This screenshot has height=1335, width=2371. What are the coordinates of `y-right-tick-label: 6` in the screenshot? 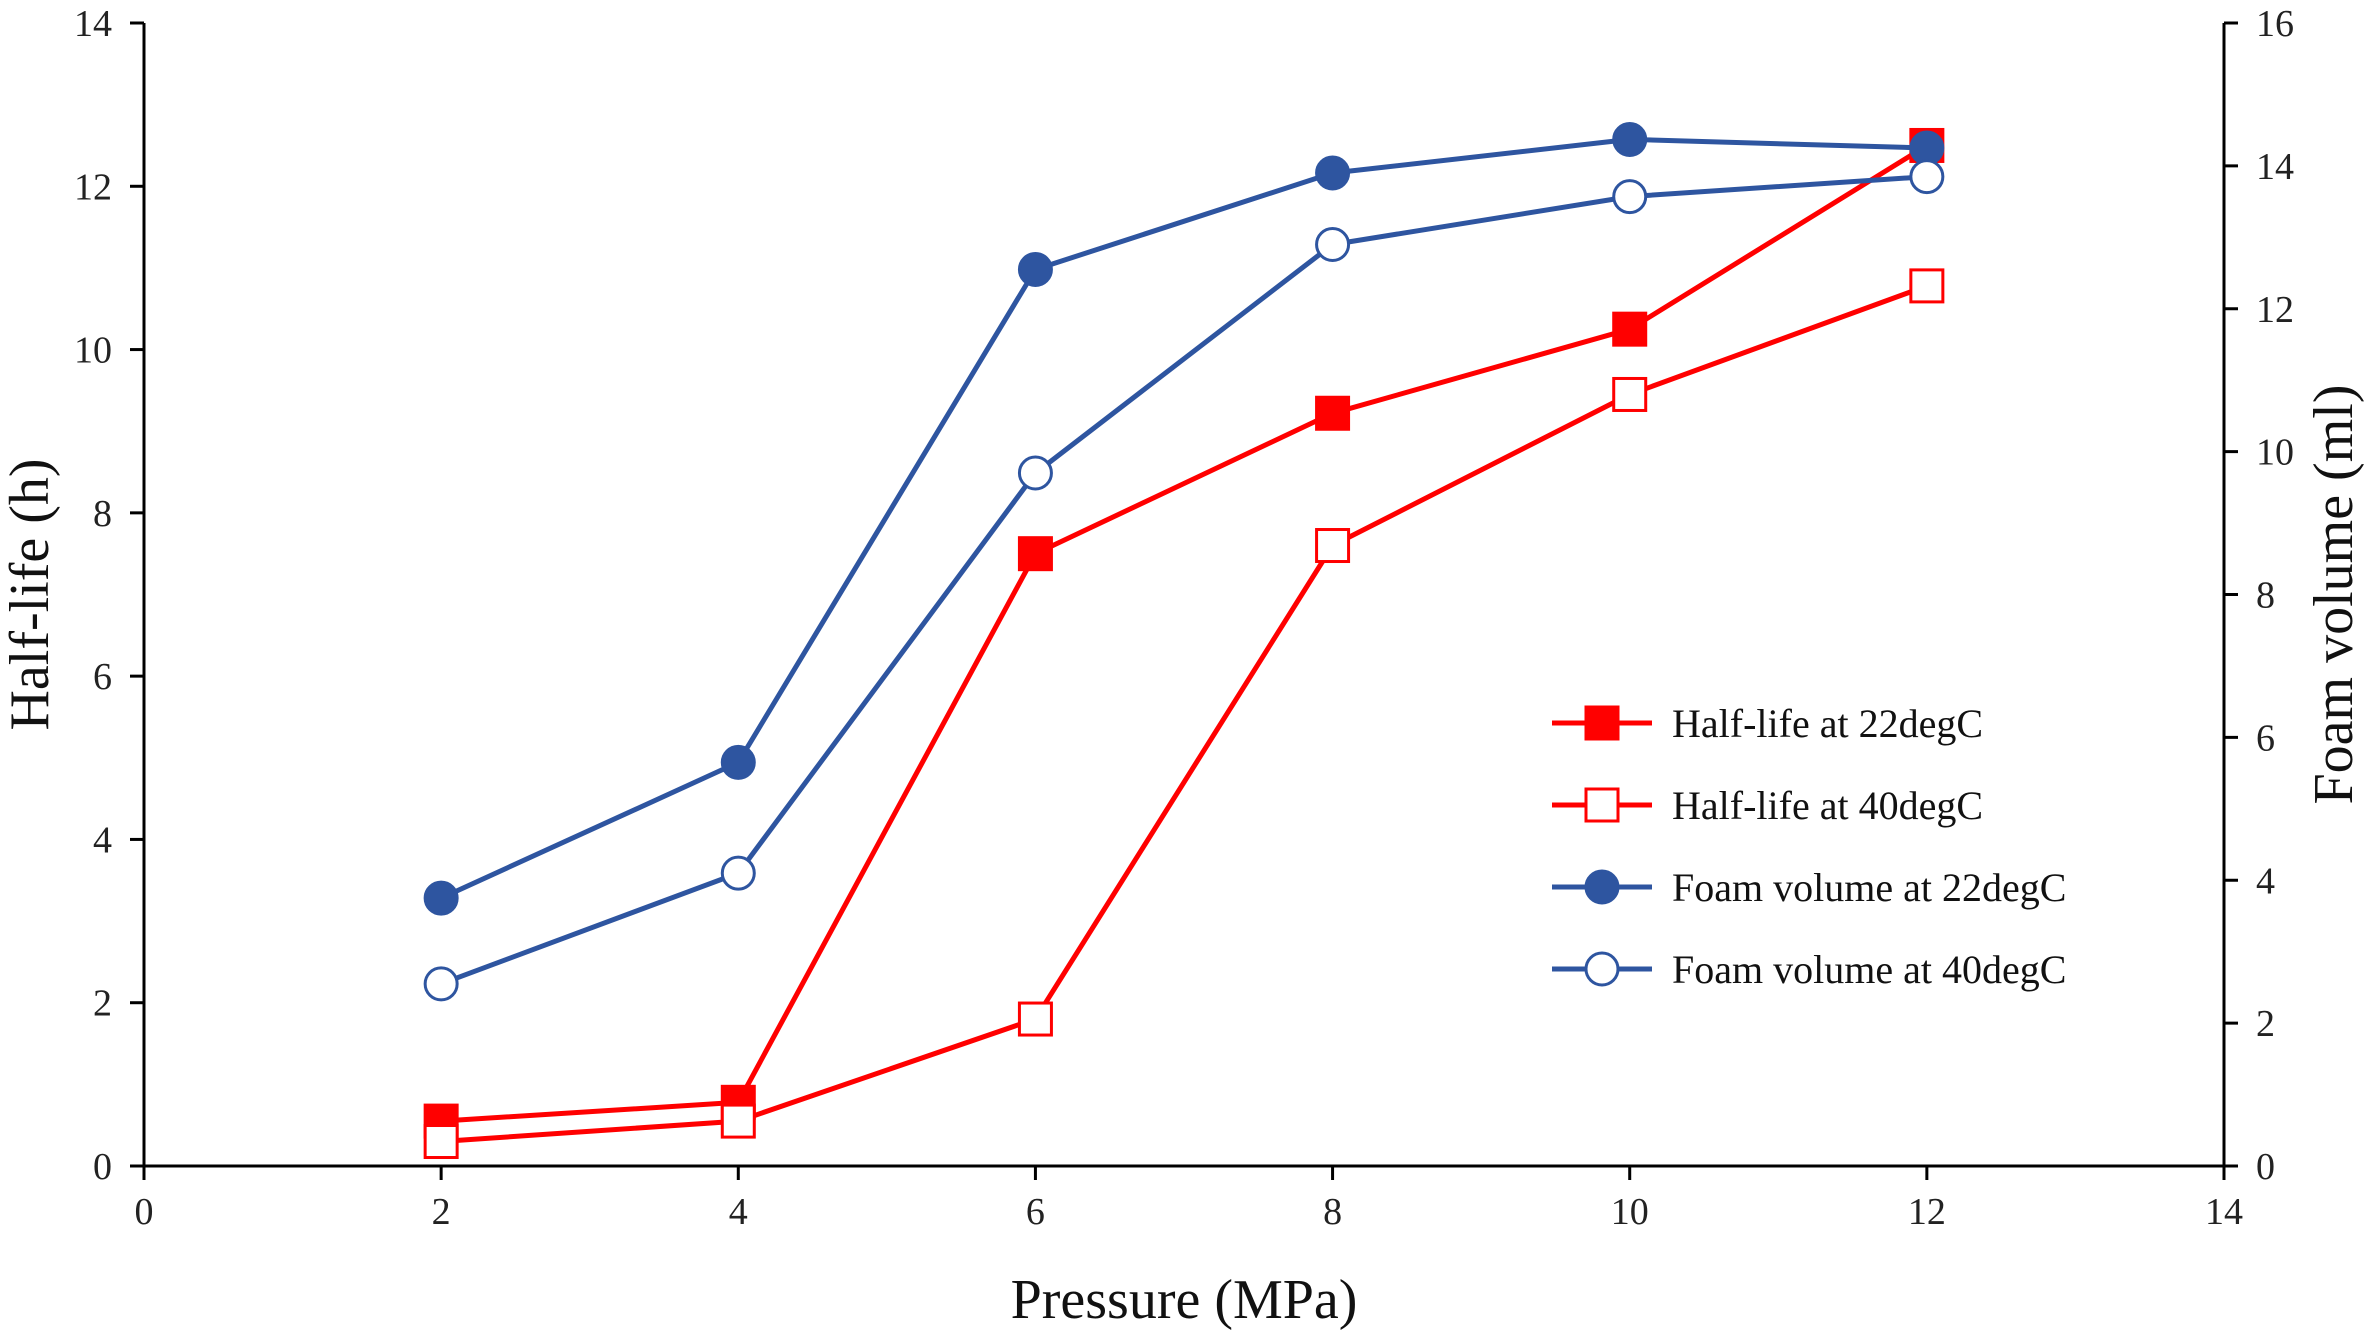 It's located at (2265, 738).